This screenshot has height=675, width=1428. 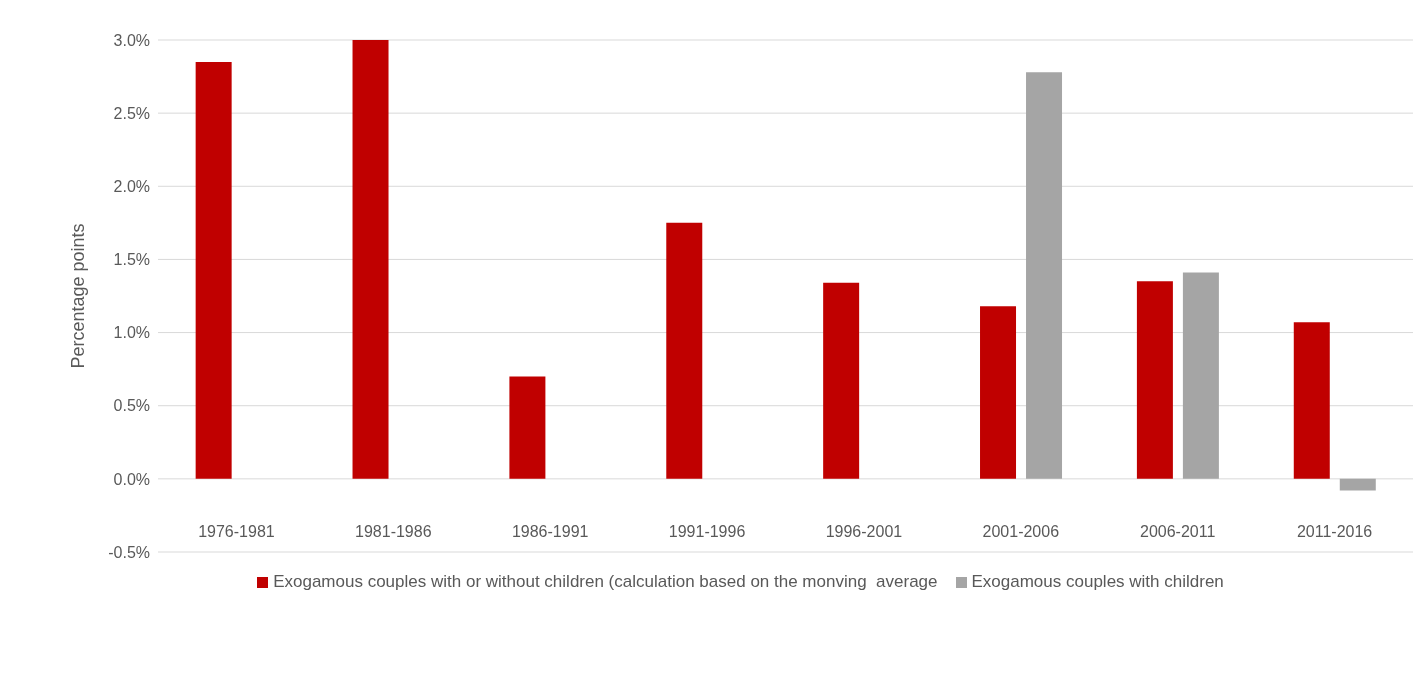 I want to click on x-tick-label: 2001-2006, so click(x=1021, y=532).